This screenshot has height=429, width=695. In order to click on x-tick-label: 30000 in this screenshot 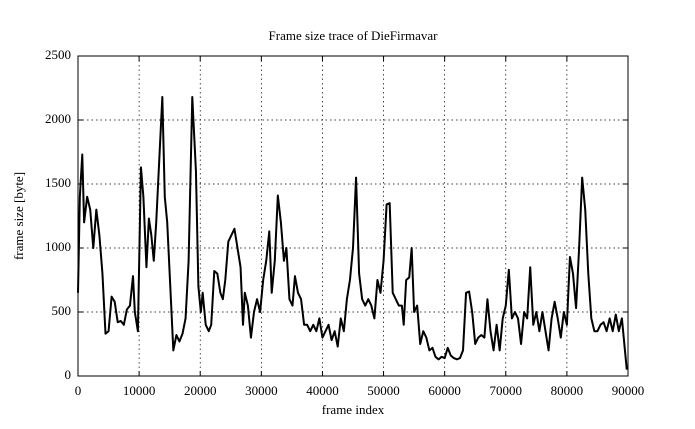, I will do `click(261, 390)`.